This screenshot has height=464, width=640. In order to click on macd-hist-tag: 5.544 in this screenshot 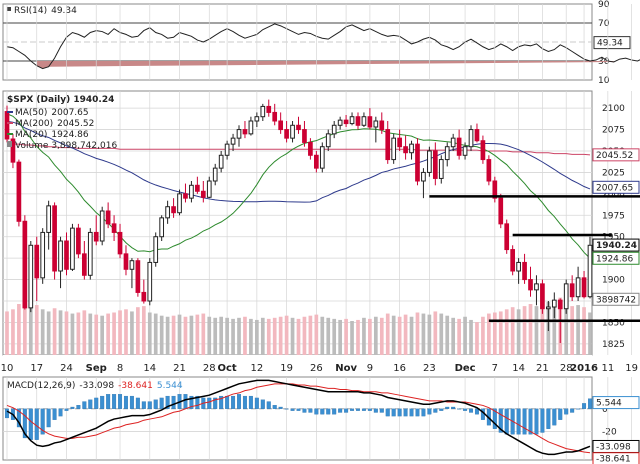, I will do `click(616, 403)`.